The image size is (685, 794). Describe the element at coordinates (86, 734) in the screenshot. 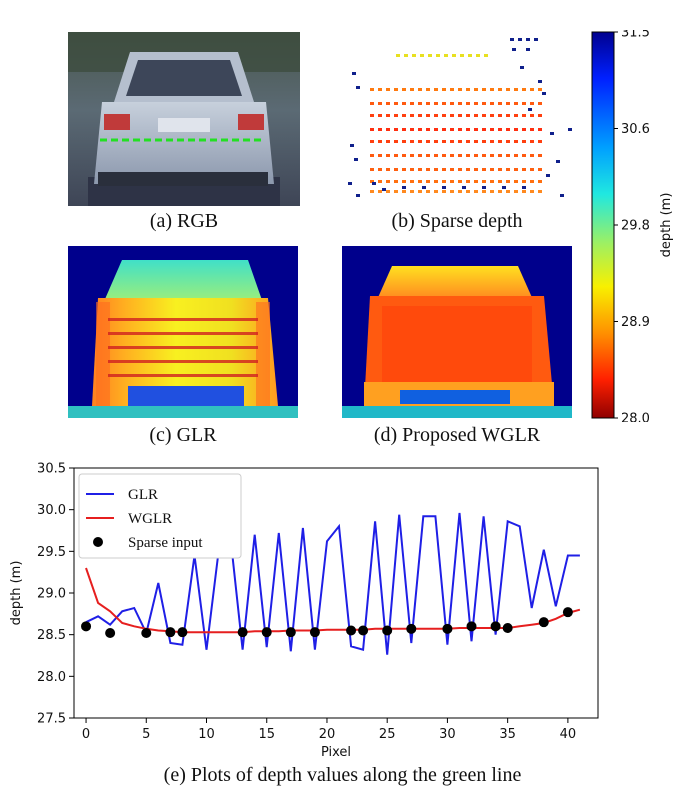

I see `x-tick-label: 0` at that location.